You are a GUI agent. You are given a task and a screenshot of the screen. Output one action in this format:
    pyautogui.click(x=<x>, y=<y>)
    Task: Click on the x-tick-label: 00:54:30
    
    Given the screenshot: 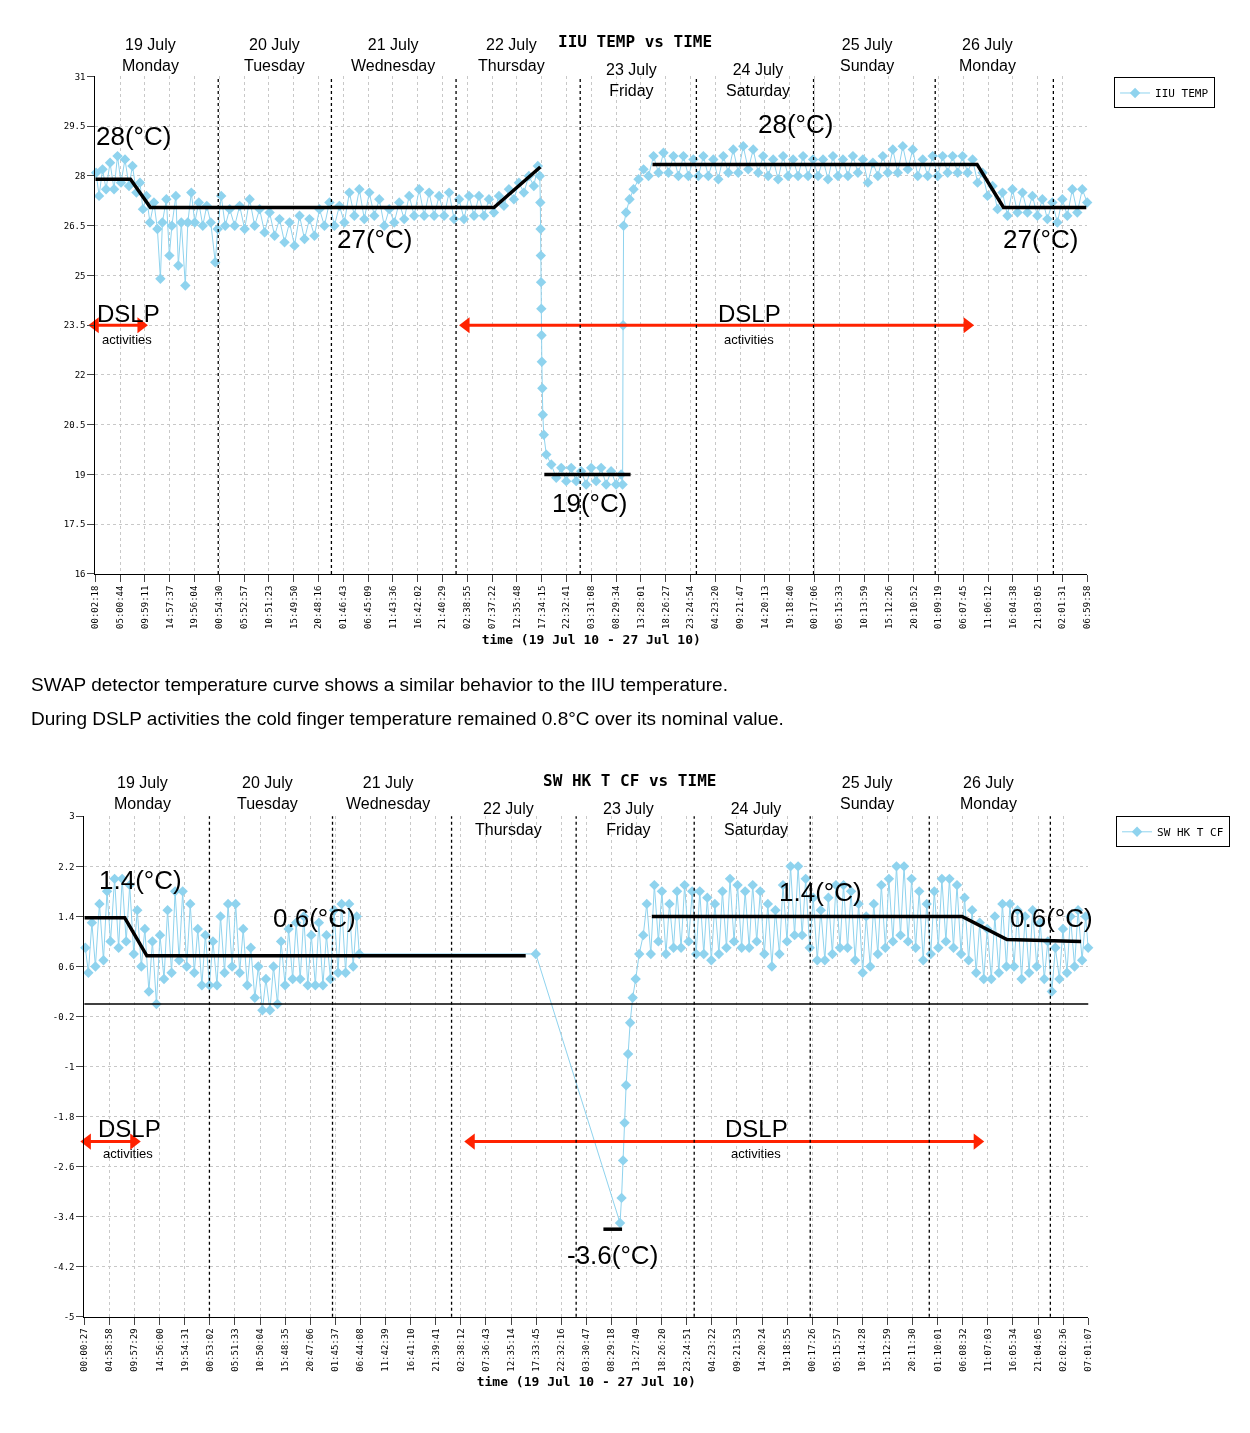 What is the action you would take?
    pyautogui.click(x=219, y=607)
    